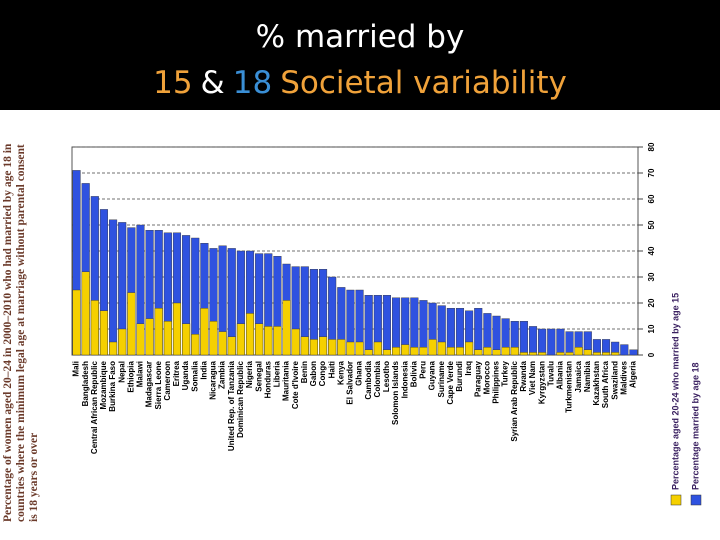 The width and height of the screenshot is (720, 540). Describe the element at coordinates (140, 374) in the screenshot. I see `x-tick-label: Malawi` at that location.